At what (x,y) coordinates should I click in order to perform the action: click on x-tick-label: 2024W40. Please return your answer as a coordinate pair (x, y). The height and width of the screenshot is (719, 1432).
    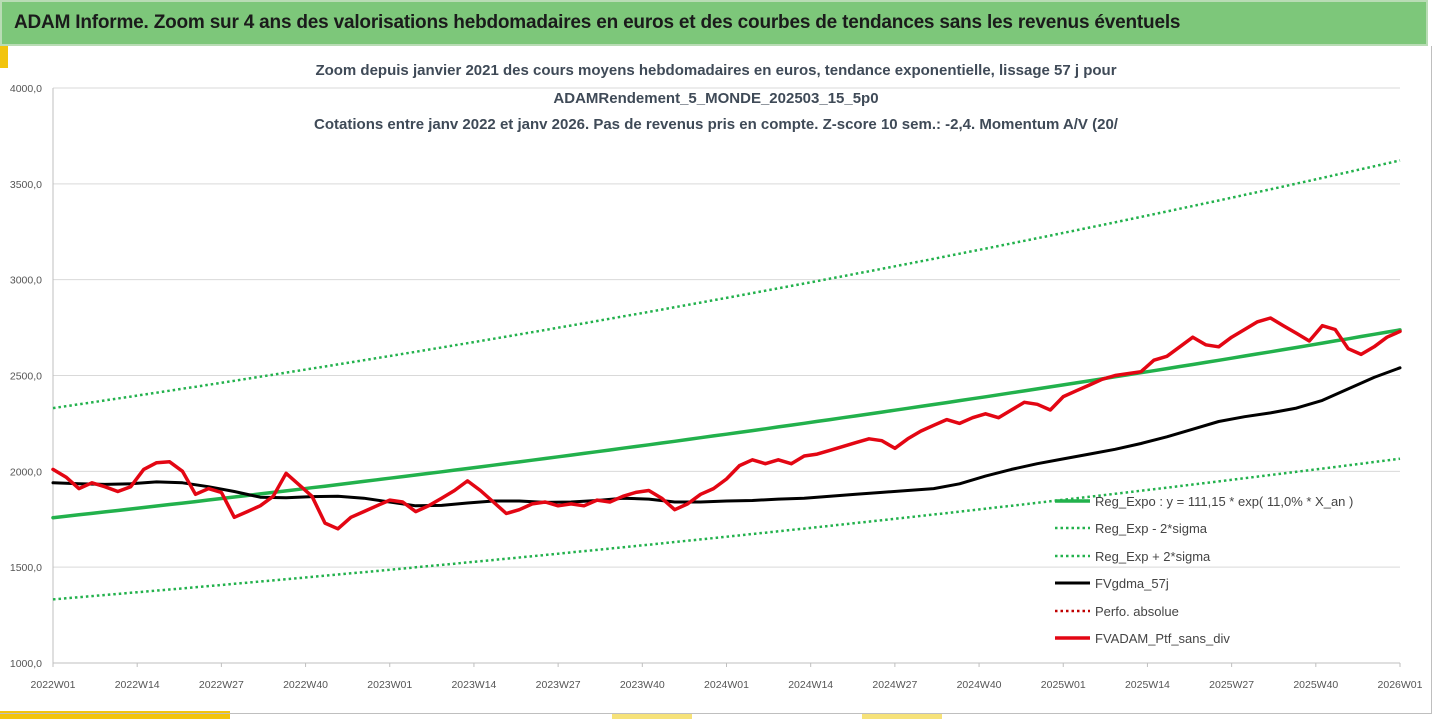
    Looking at the image, I should click on (979, 685).